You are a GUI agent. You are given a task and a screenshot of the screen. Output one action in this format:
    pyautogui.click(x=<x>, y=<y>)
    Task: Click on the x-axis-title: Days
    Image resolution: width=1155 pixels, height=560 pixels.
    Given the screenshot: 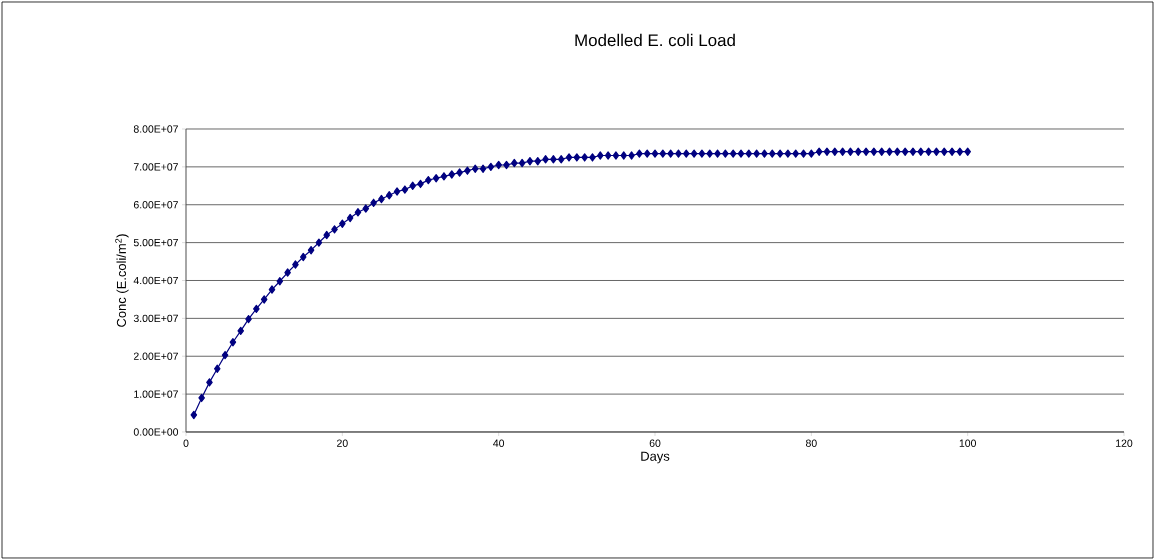 What is the action you would take?
    pyautogui.click(x=655, y=457)
    